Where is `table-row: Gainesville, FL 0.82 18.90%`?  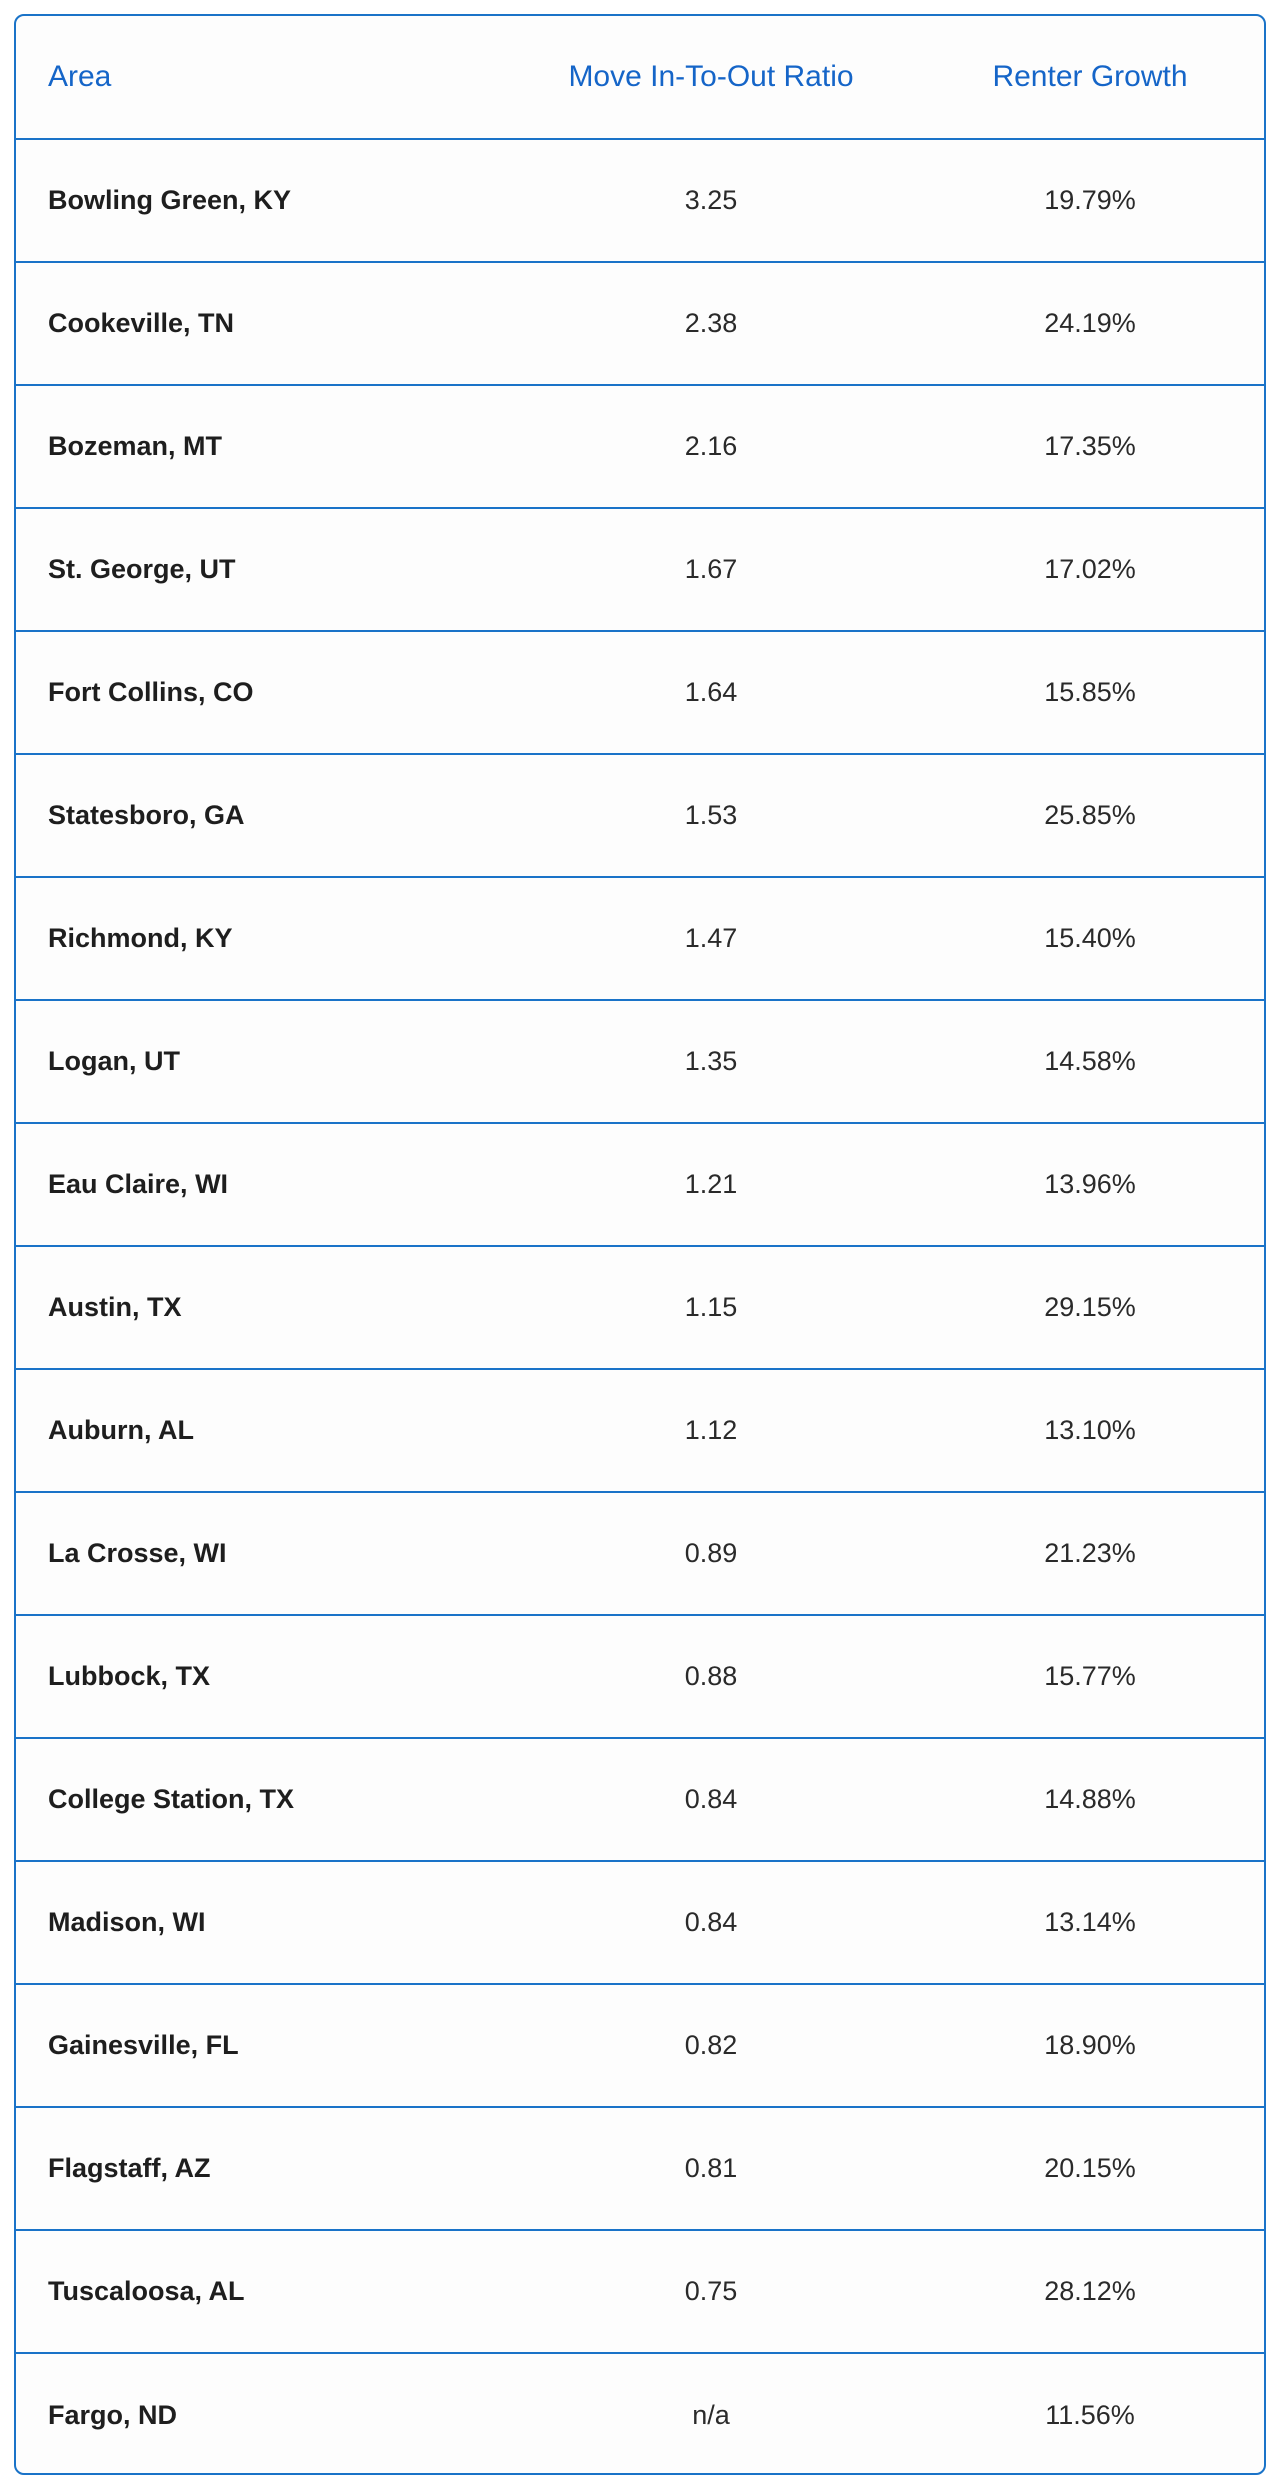
table-row: Gainesville, FL 0.82 18.90% is located at coordinates (640, 2045).